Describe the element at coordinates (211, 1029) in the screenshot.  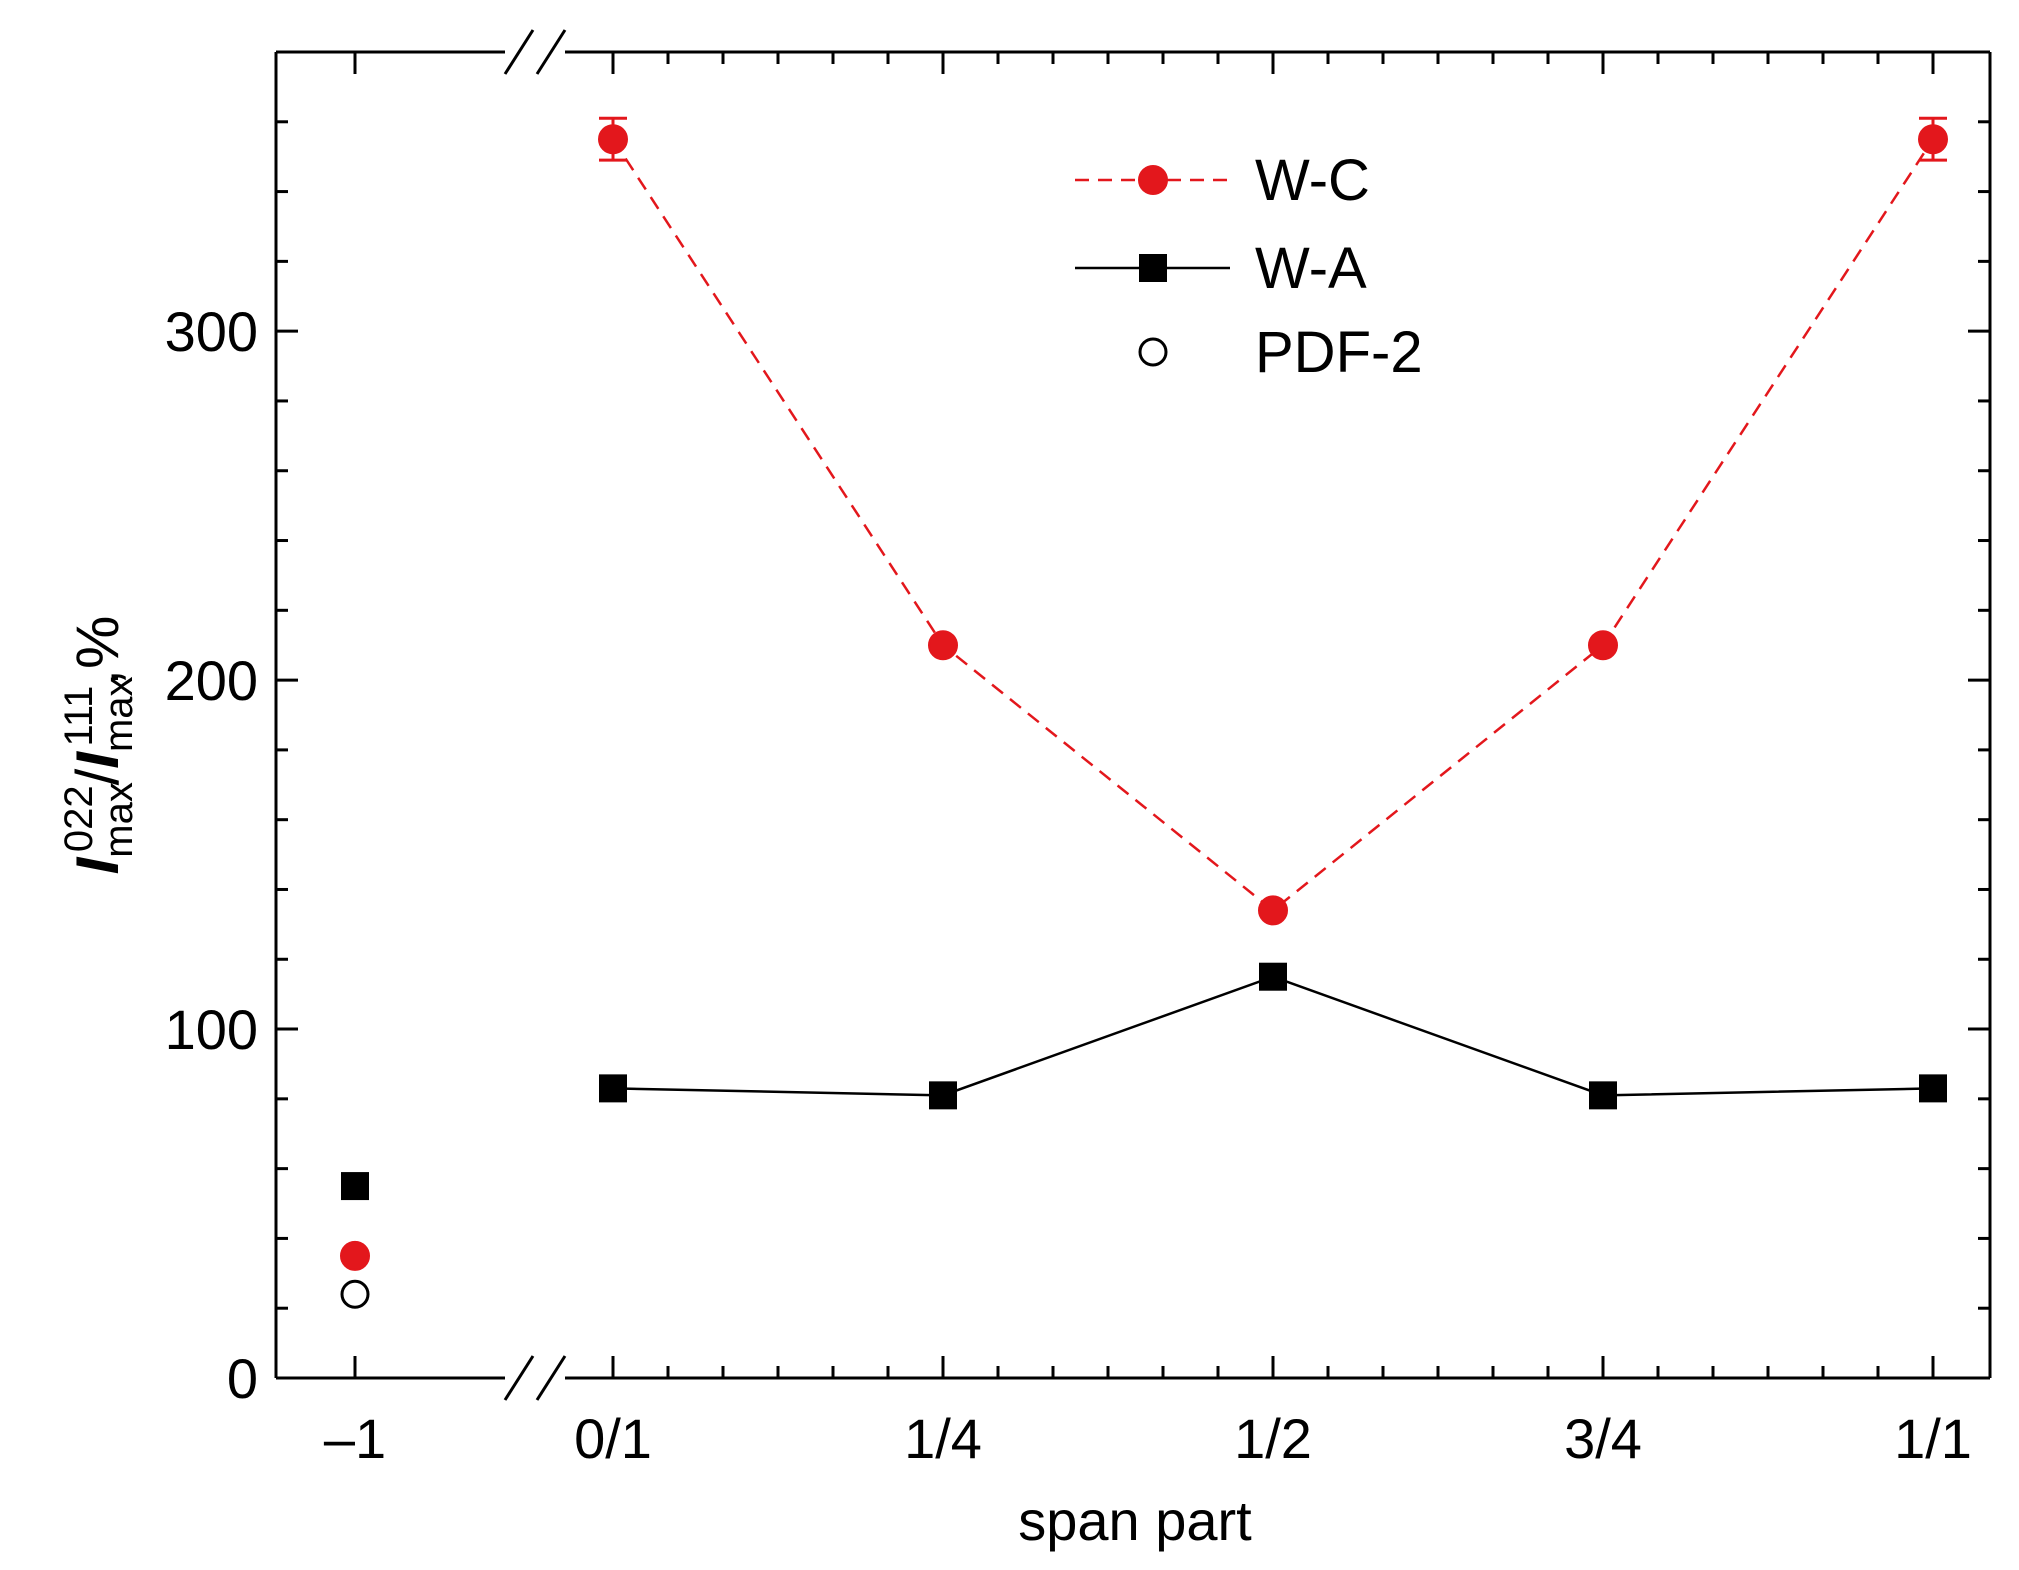
I see `y-tick-label: 100` at that location.